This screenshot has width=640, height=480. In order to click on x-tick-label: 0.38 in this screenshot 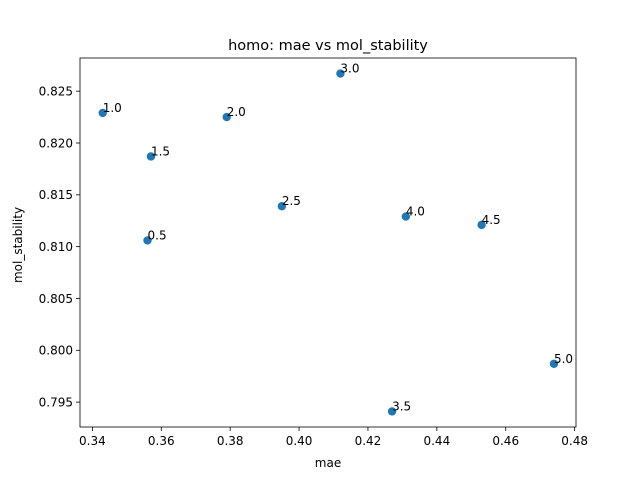, I will do `click(230, 441)`.